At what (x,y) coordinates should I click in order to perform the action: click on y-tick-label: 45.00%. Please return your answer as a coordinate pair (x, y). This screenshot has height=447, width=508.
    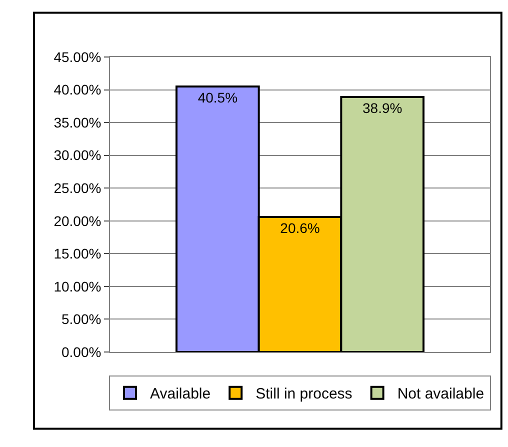
    Looking at the image, I should click on (78, 56).